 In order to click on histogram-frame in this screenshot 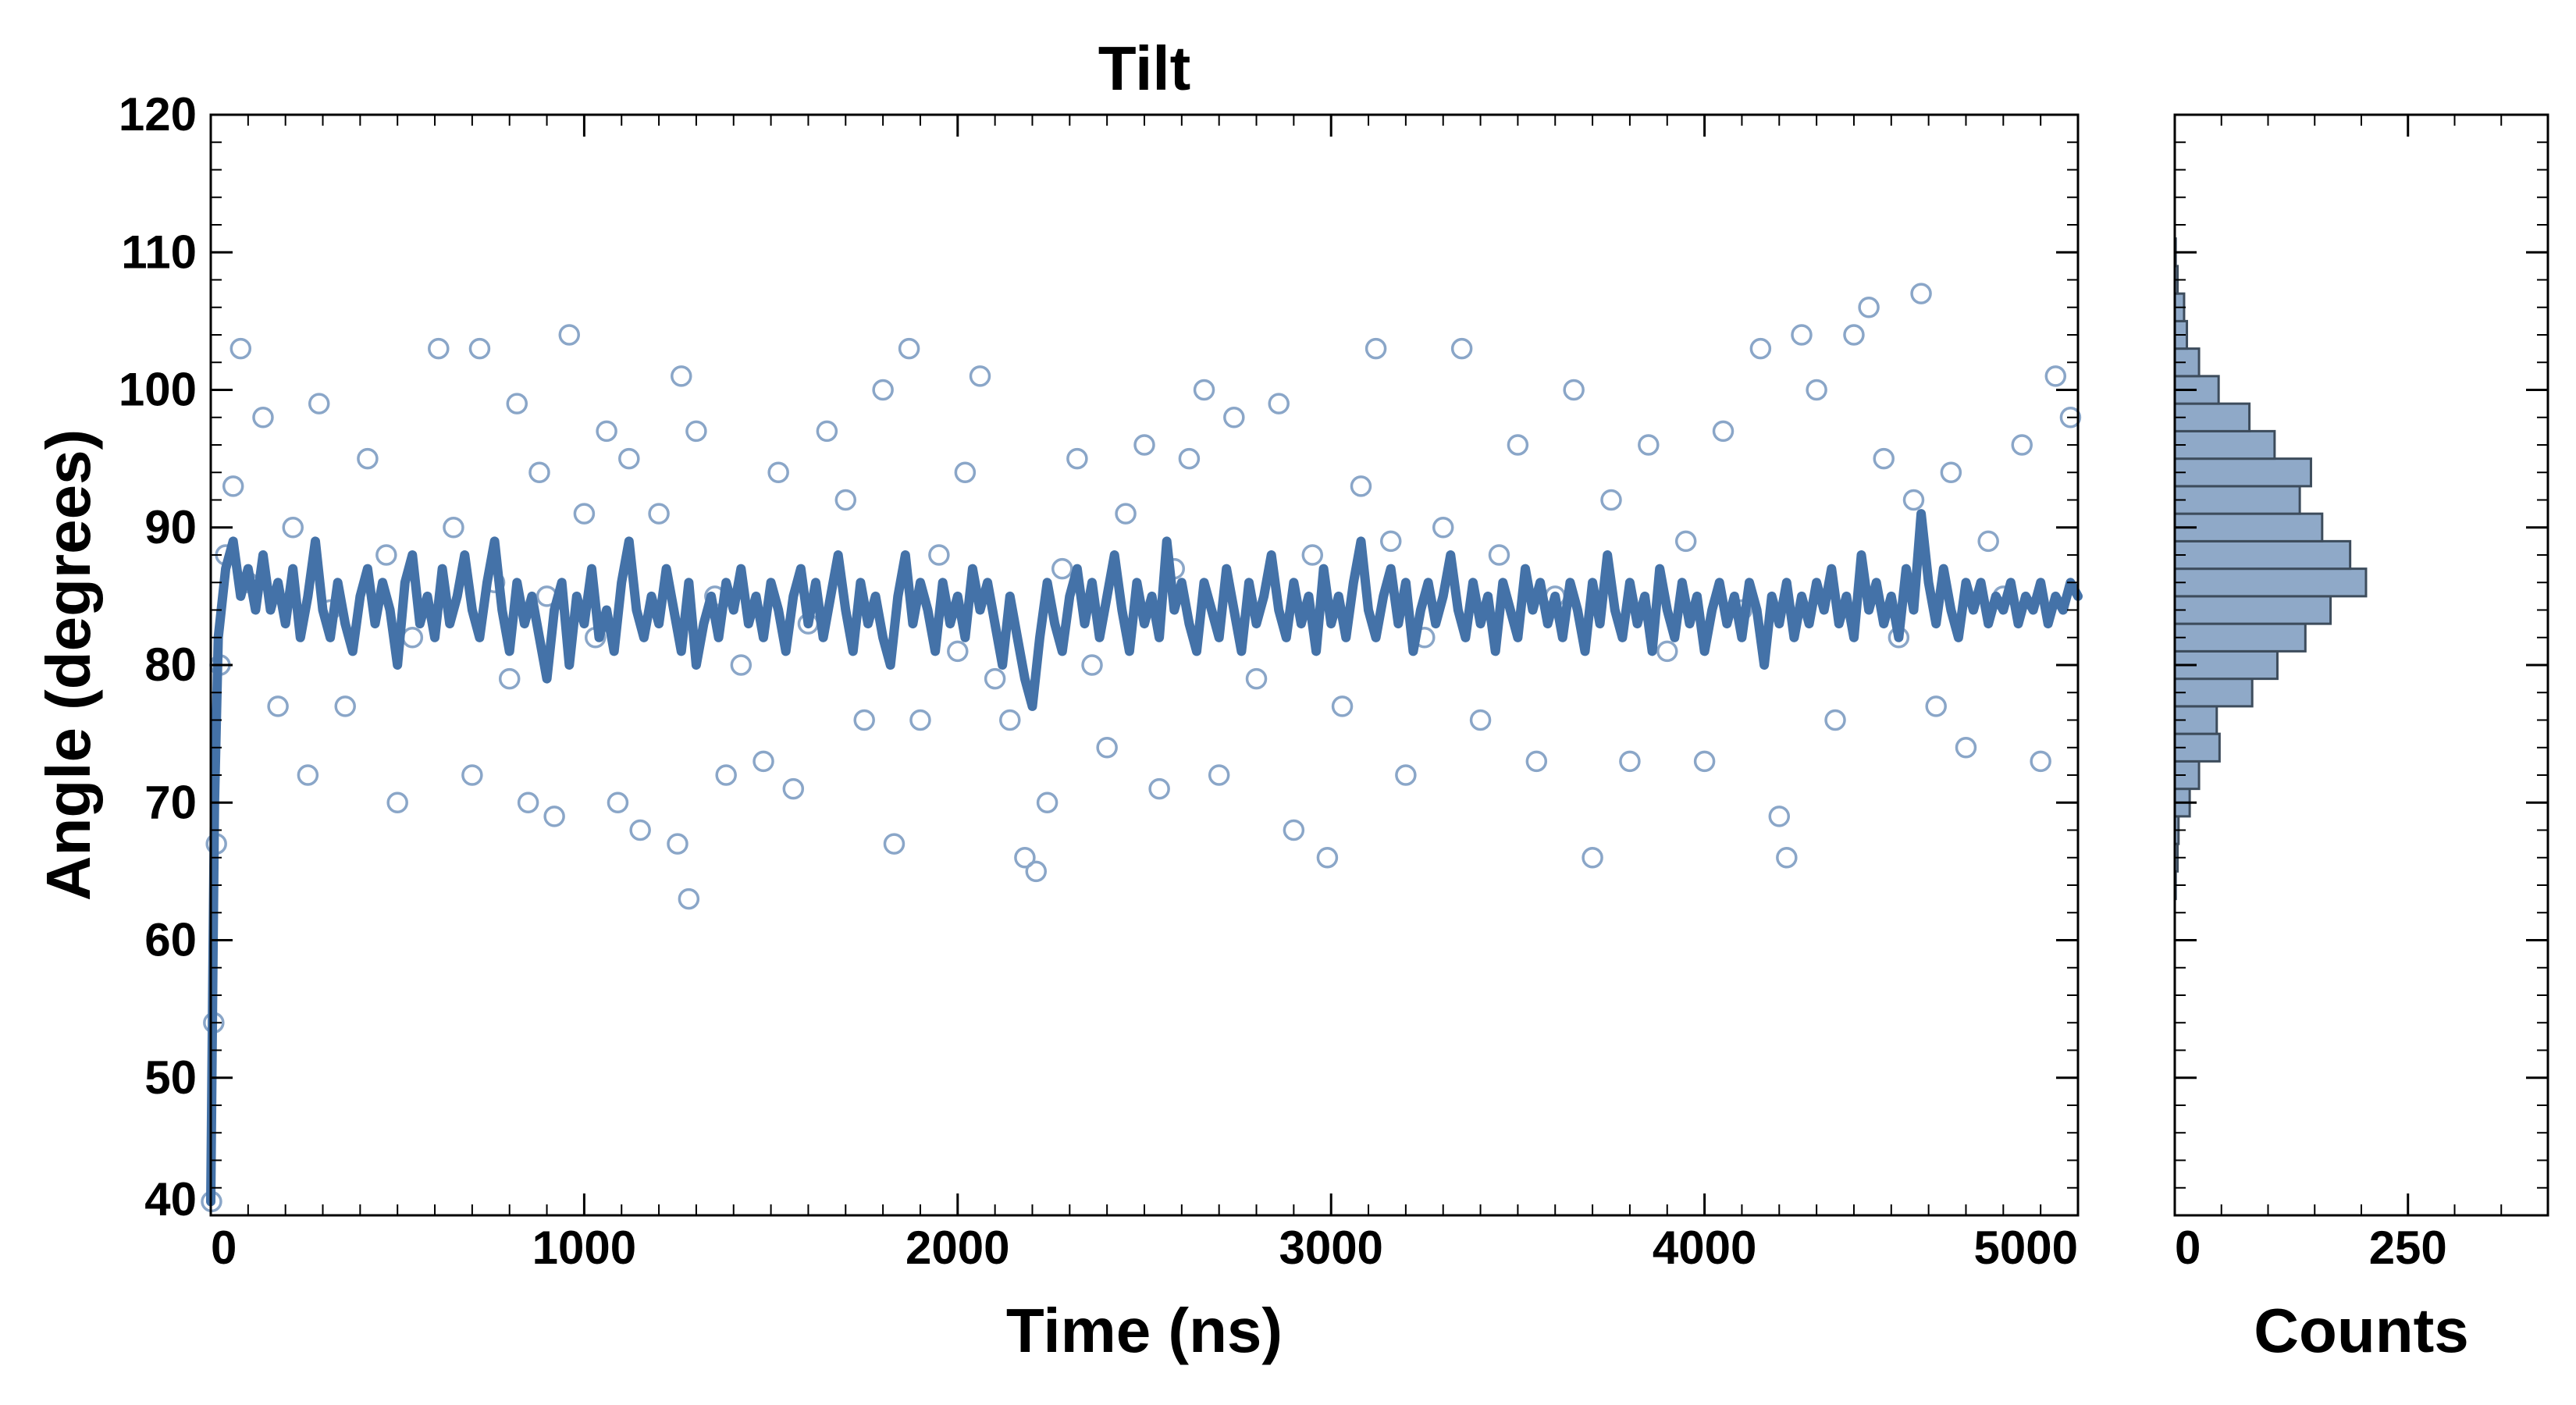, I will do `click(2361, 665)`.